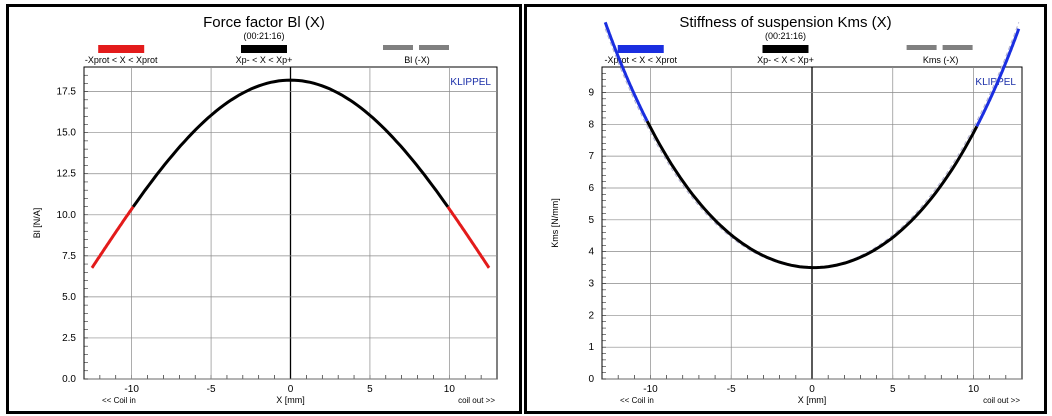 The height and width of the screenshot is (416, 1052). Describe the element at coordinates (470, 82) in the screenshot. I see `brand-label: KLIPPEL` at that location.